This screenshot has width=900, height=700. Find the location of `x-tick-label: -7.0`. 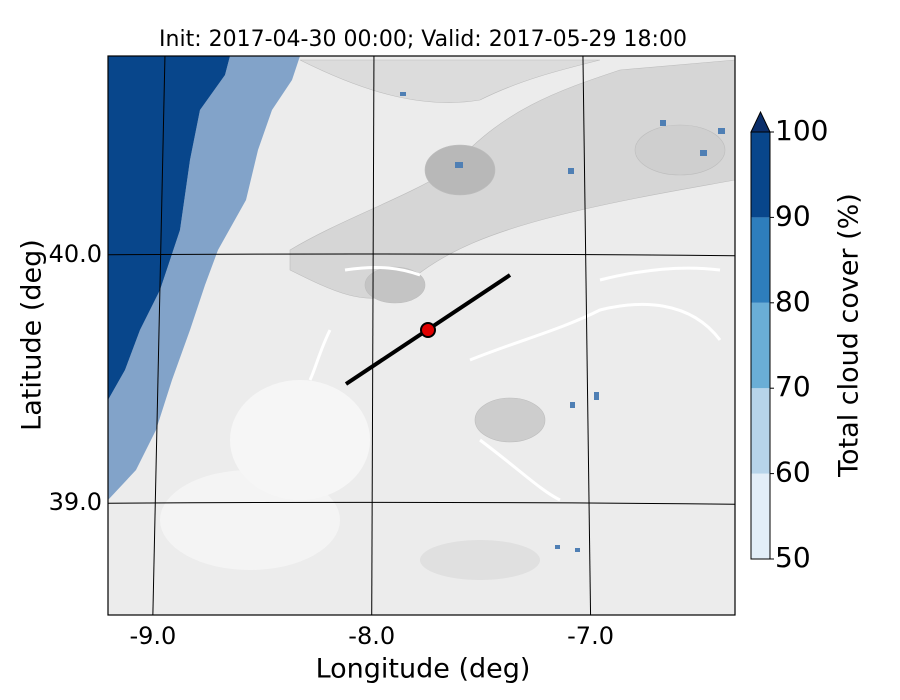

x-tick-label: -7.0 is located at coordinates (590, 636).